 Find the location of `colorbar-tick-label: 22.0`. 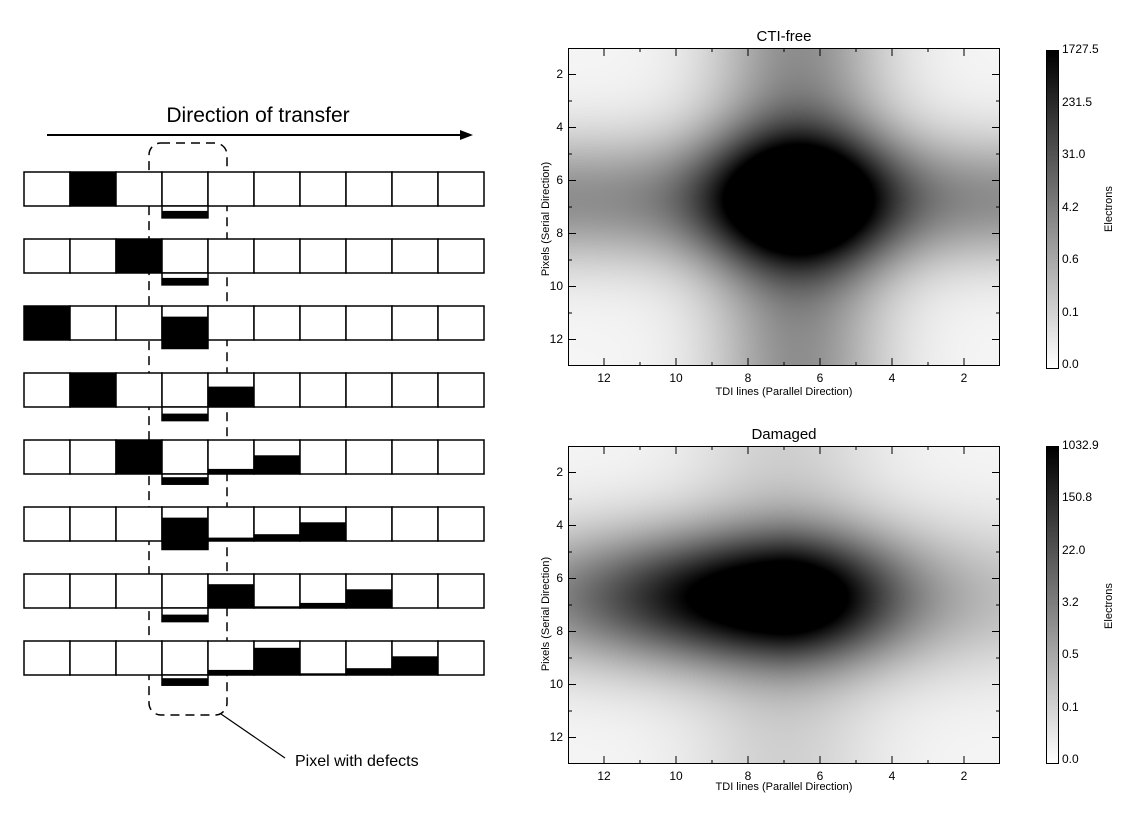

colorbar-tick-label: 22.0 is located at coordinates (1074, 549).